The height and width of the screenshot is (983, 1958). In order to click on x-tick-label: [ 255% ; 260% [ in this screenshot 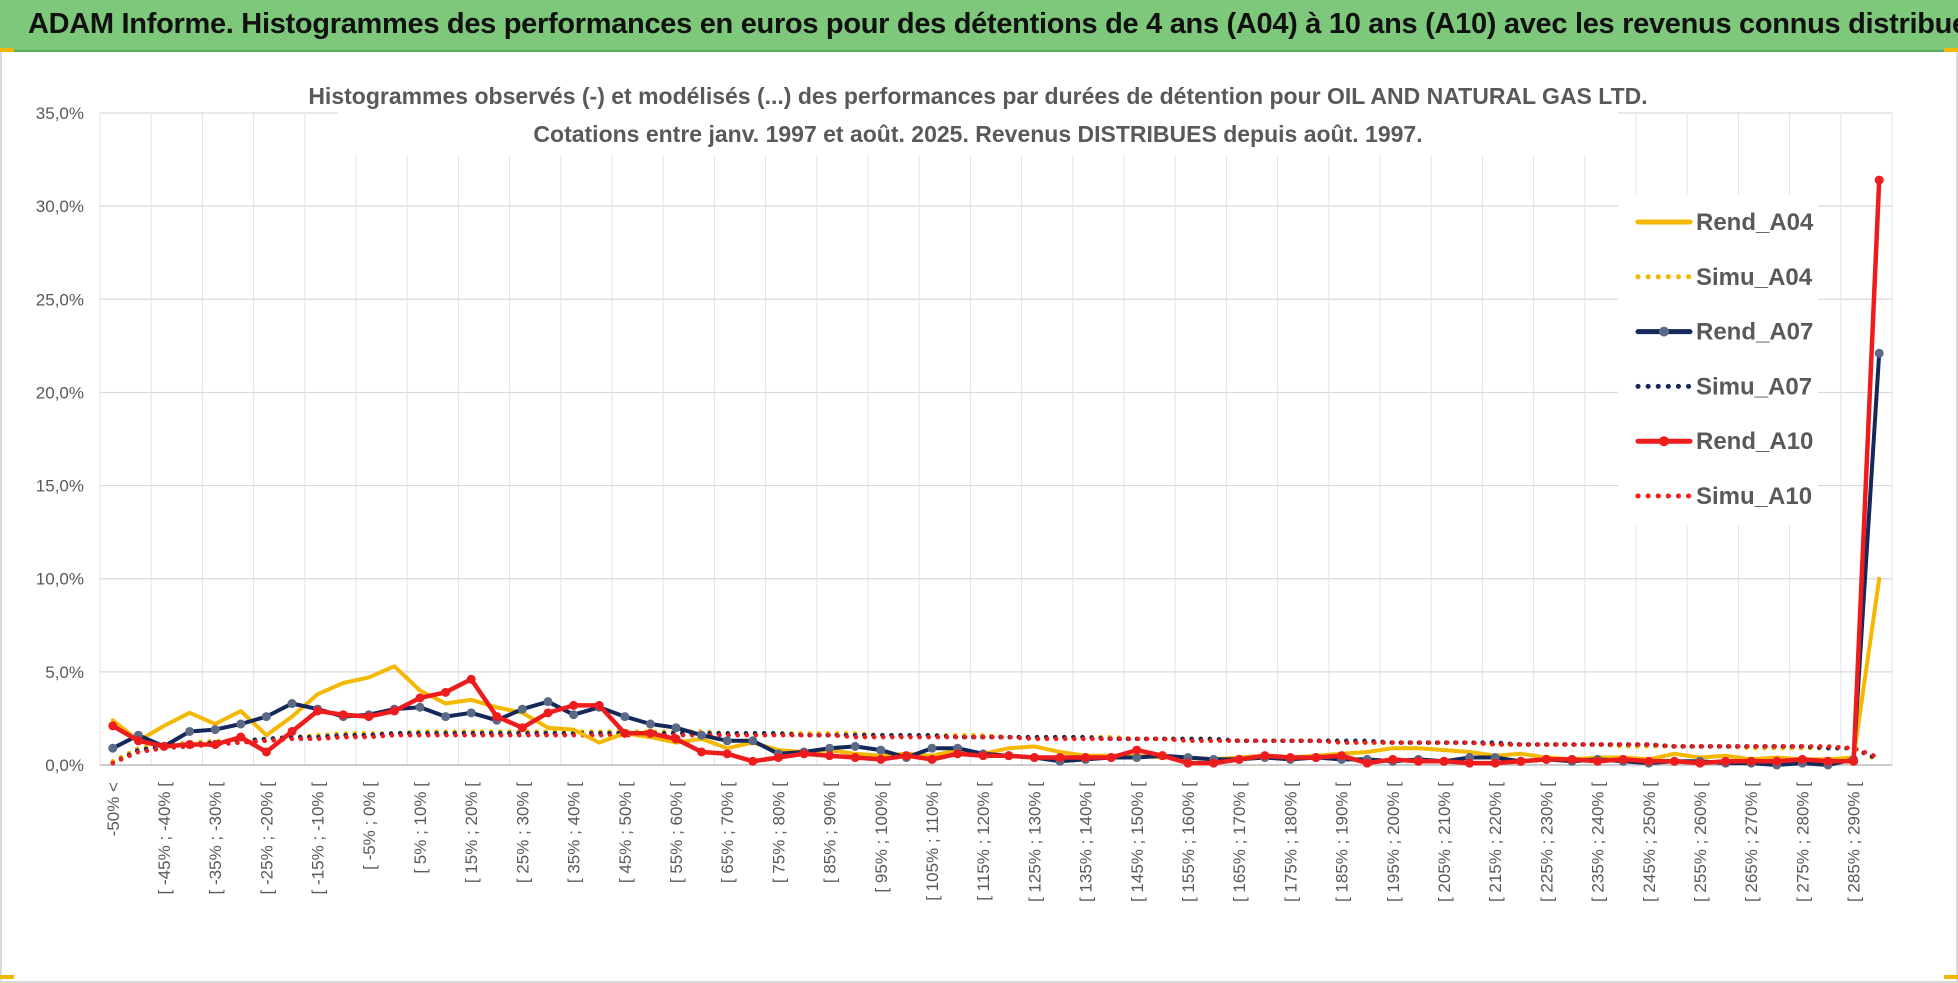, I will do `click(1700, 842)`.